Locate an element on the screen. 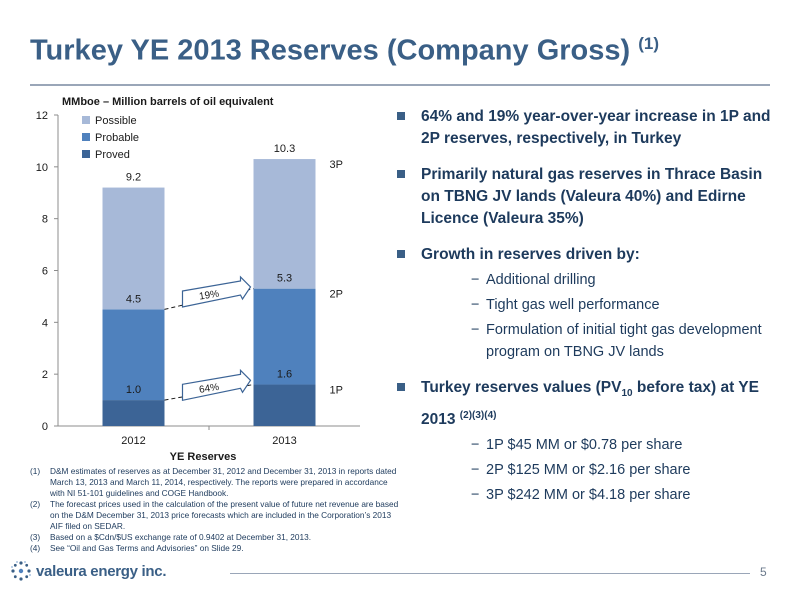  company-logo: valeura energy inc. is located at coordinates (88, 571).